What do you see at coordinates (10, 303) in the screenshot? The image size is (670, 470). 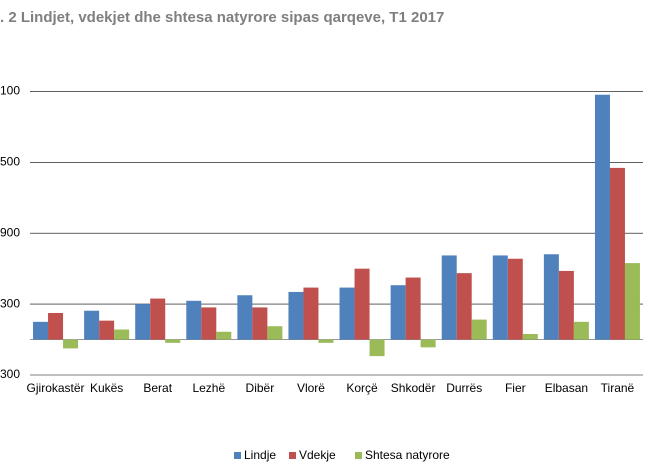 I see `y-tick-label: 300` at bounding box center [10, 303].